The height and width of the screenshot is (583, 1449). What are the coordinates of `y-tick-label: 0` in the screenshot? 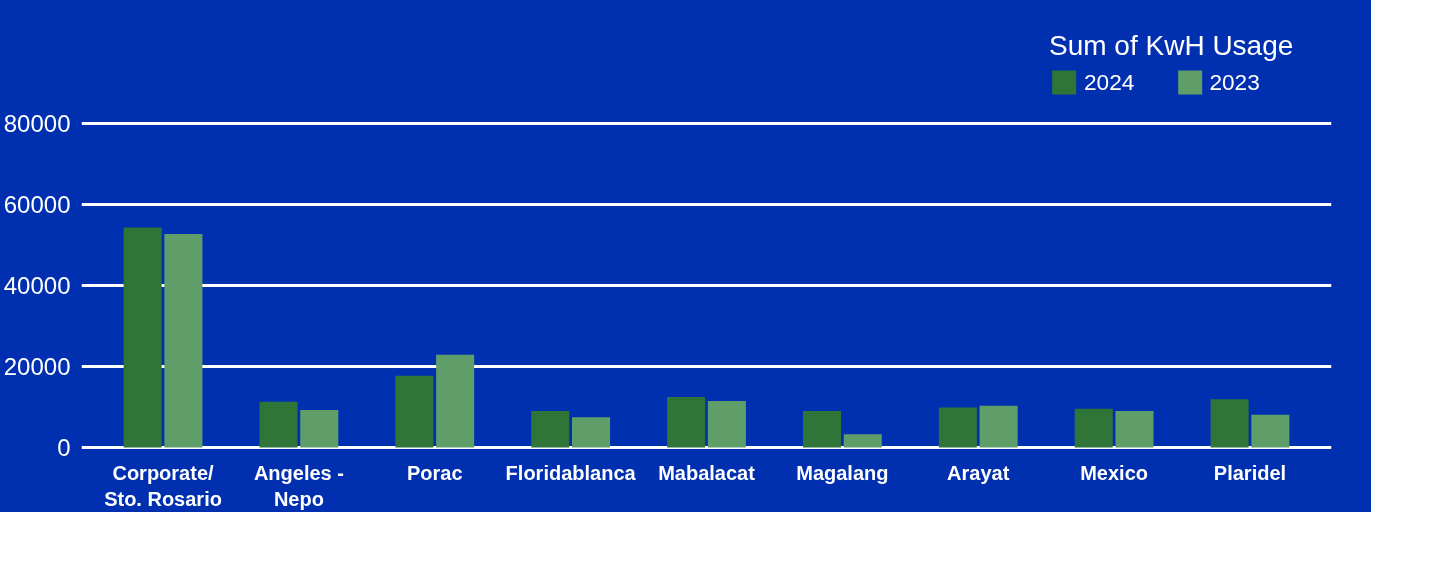 It's located at (64, 448).